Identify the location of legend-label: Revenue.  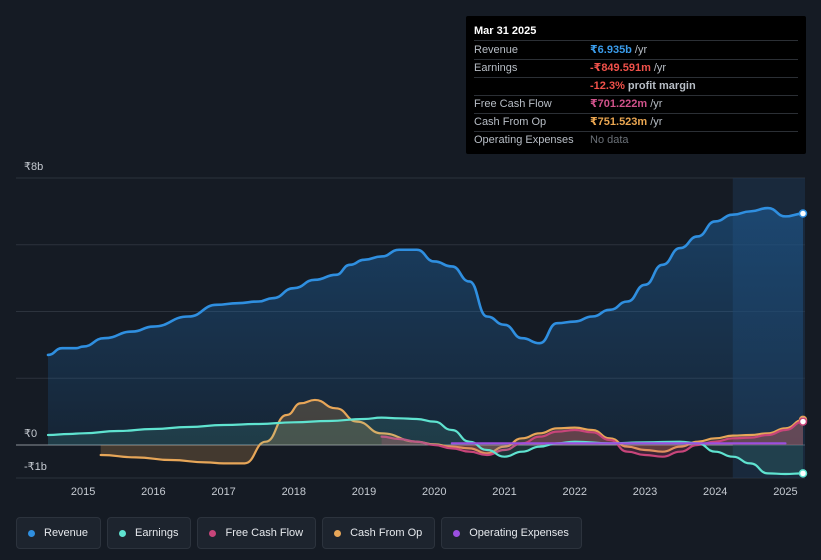
(66, 533).